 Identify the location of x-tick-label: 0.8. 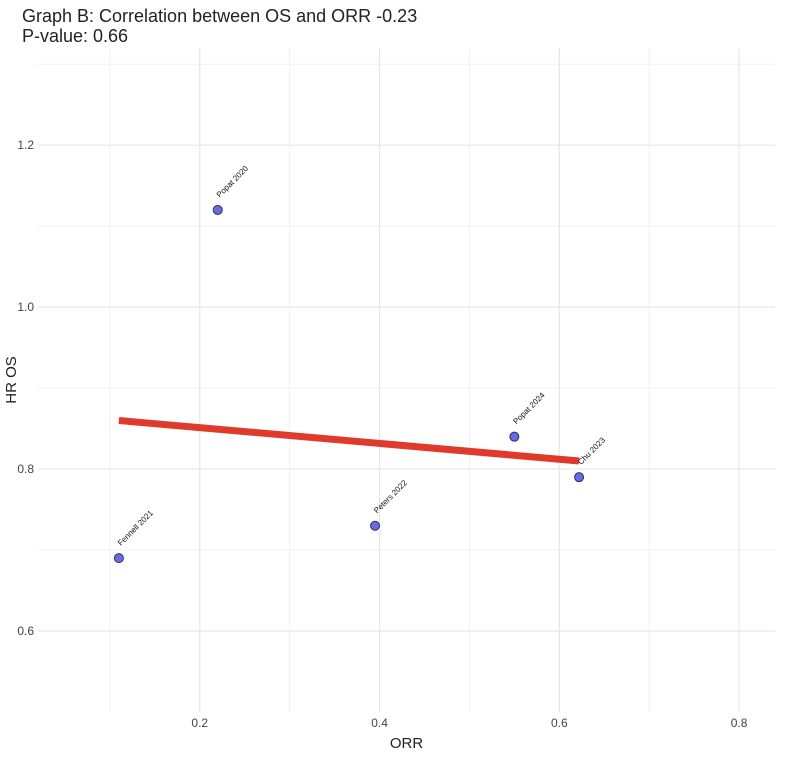
(739, 723).